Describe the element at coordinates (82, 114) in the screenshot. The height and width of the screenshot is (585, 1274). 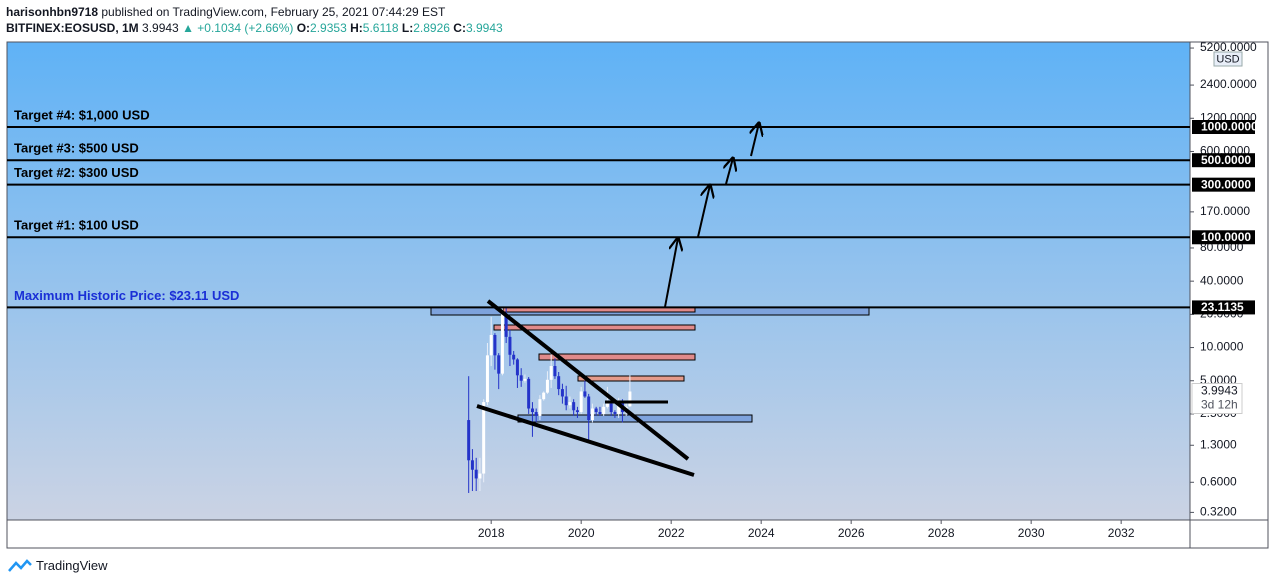
I see `level-text: Target #4: $1,000 USD` at that location.